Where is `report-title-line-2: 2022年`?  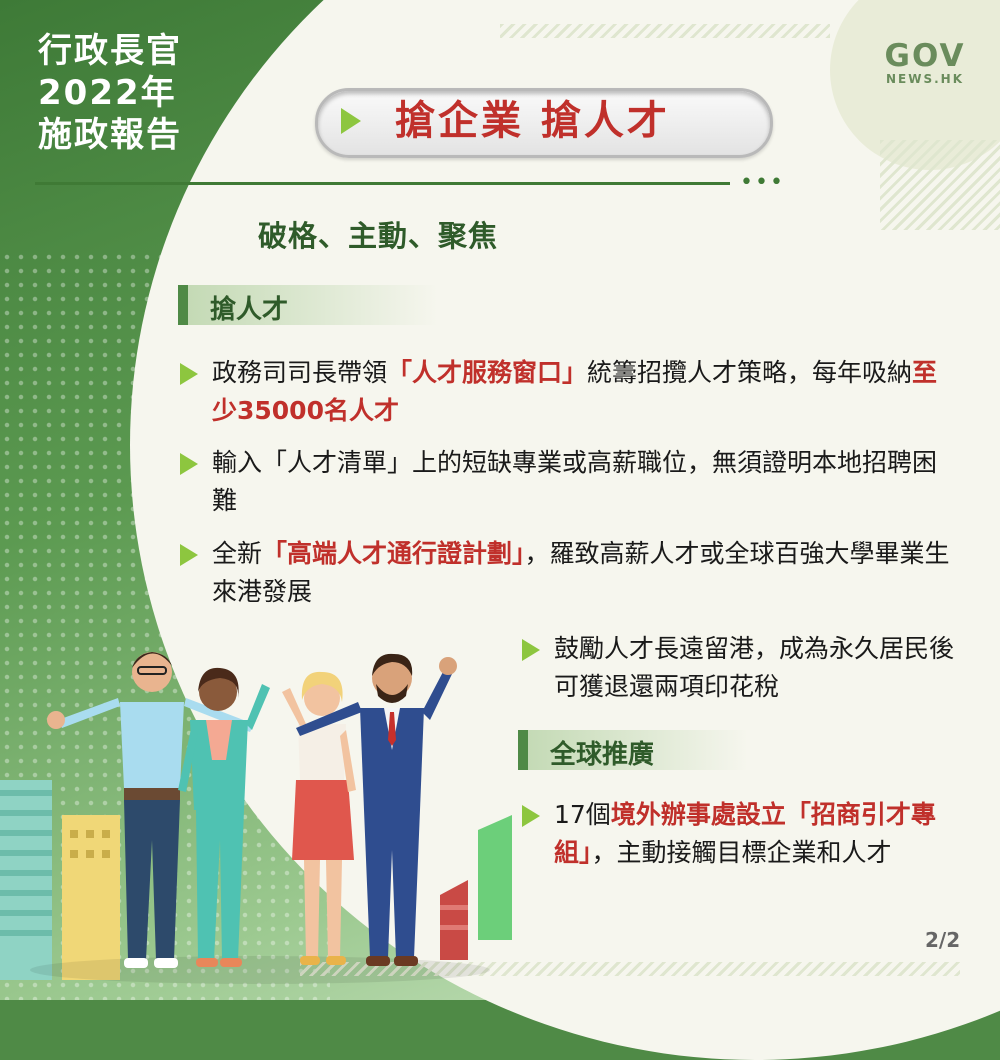
report-title-line-2: 2022年 is located at coordinates (128, 93).